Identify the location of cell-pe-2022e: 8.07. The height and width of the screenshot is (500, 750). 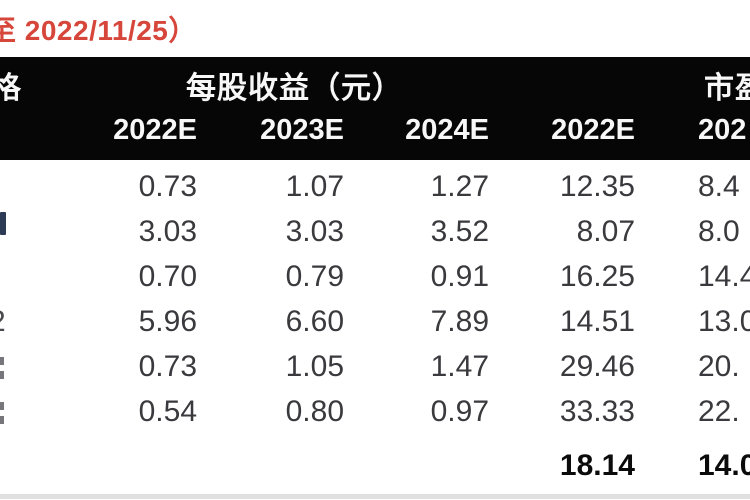
(605, 231).